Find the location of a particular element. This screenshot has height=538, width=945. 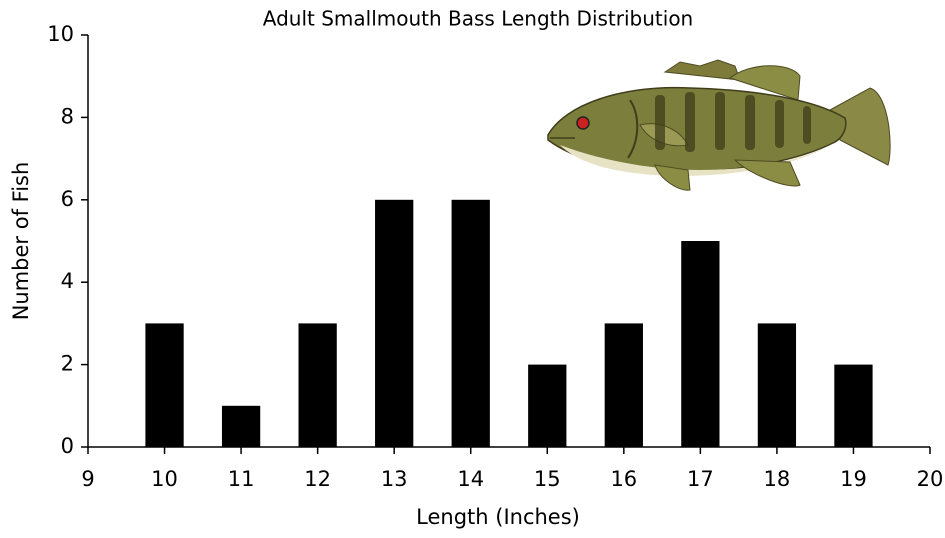

fish-dorsal-soft is located at coordinates (764, 83).